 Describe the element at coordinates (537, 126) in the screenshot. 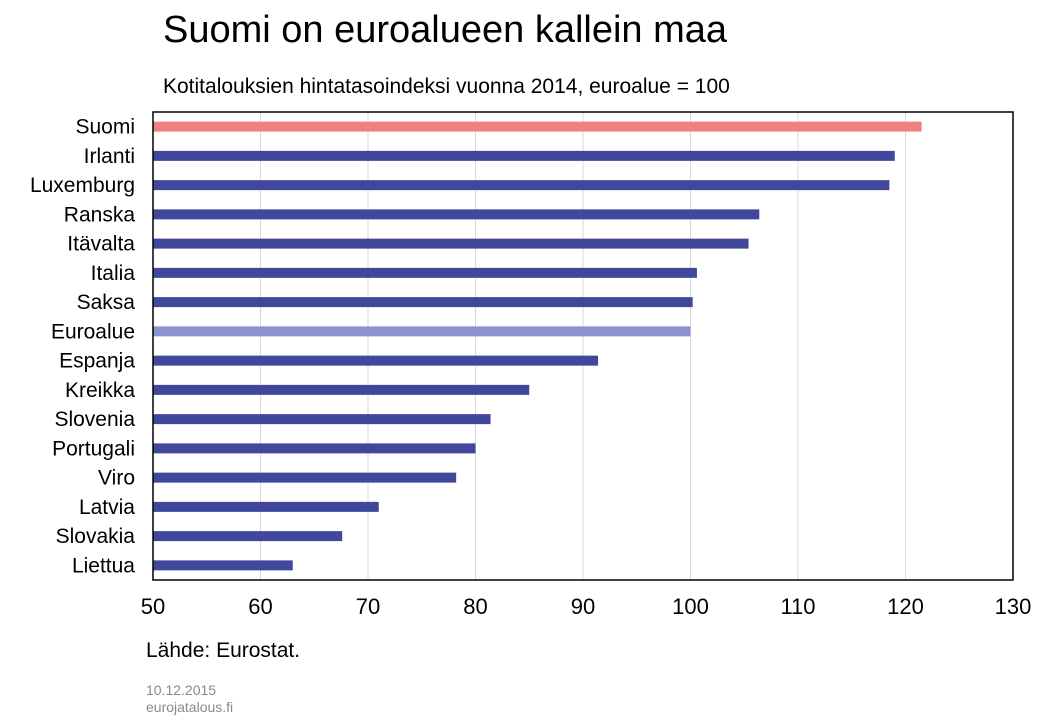

I see `bar-suomi` at that location.